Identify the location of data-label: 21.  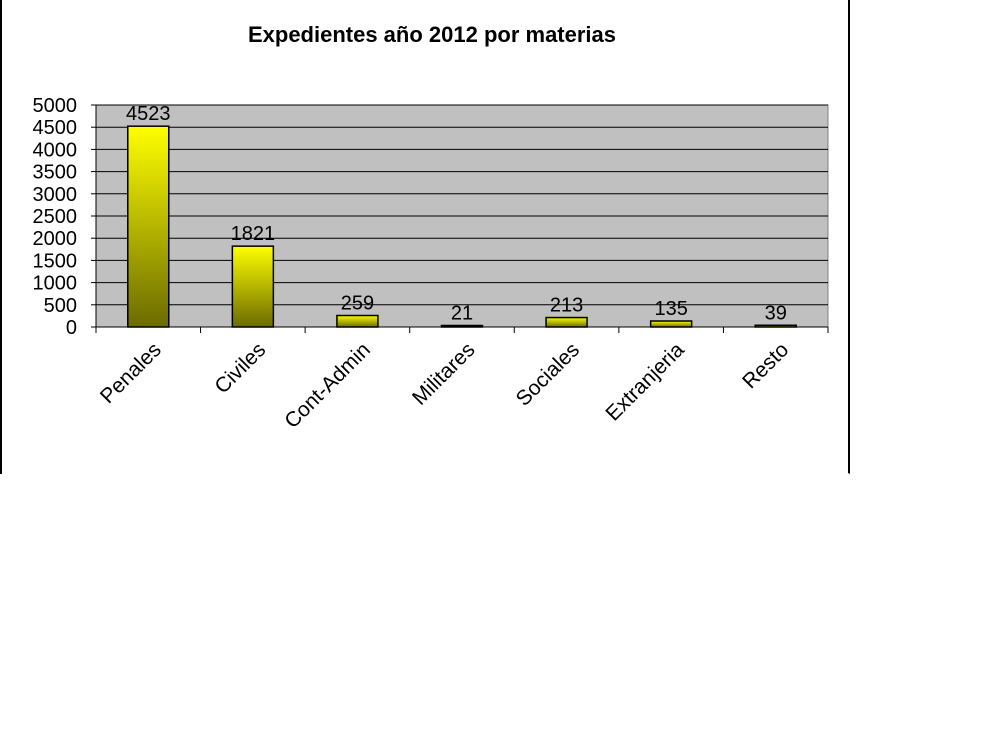
(462, 314).